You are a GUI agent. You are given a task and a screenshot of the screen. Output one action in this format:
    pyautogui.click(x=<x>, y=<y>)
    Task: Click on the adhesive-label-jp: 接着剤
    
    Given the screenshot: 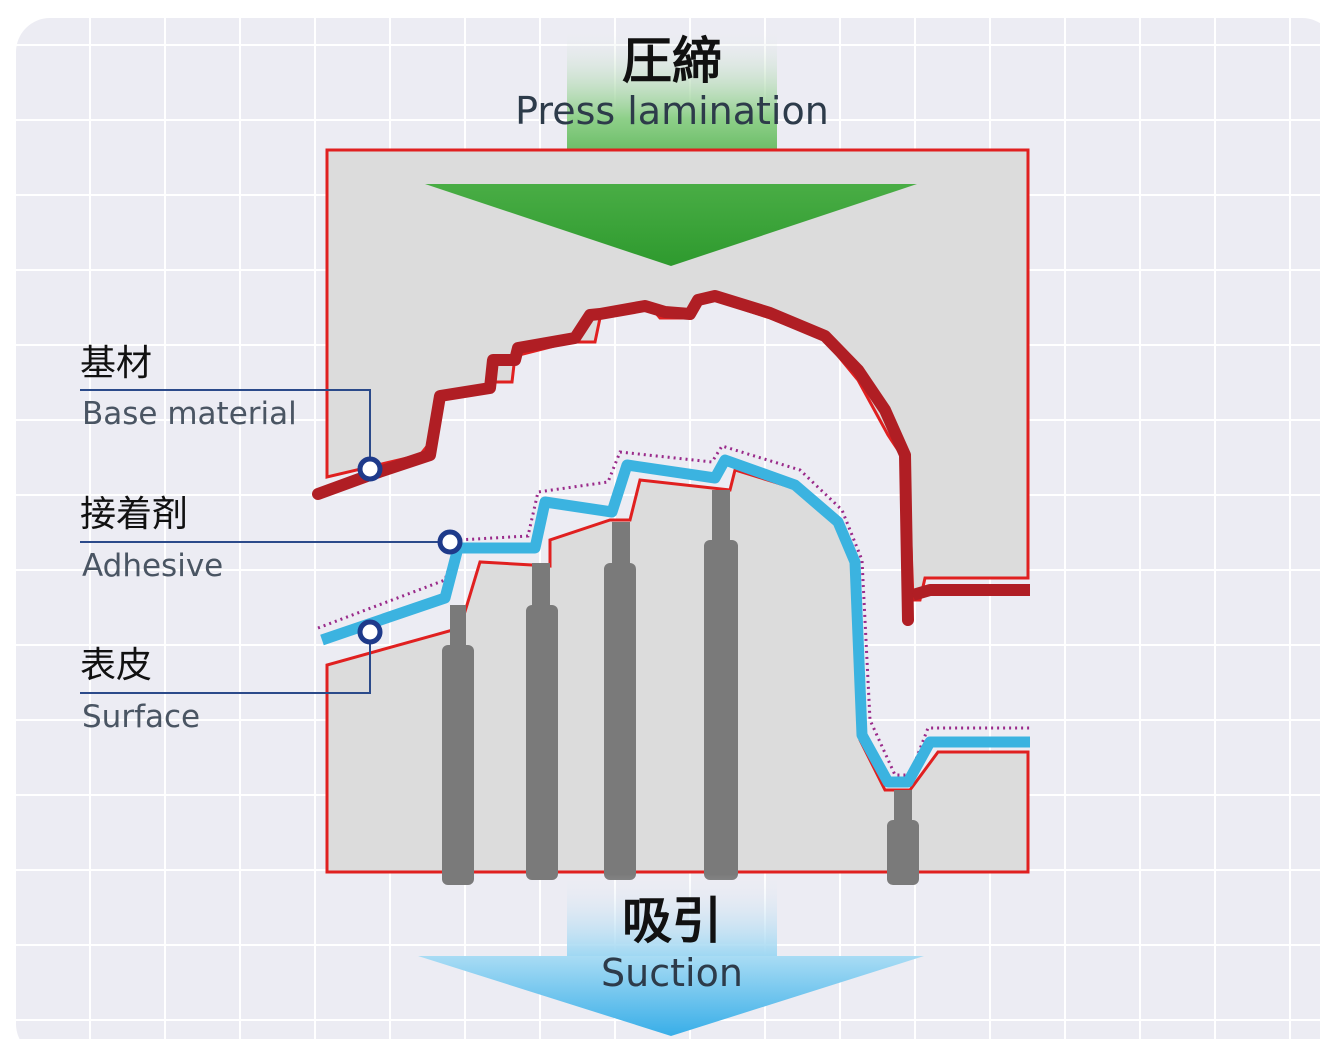 What is the action you would take?
    pyautogui.click(x=134, y=514)
    